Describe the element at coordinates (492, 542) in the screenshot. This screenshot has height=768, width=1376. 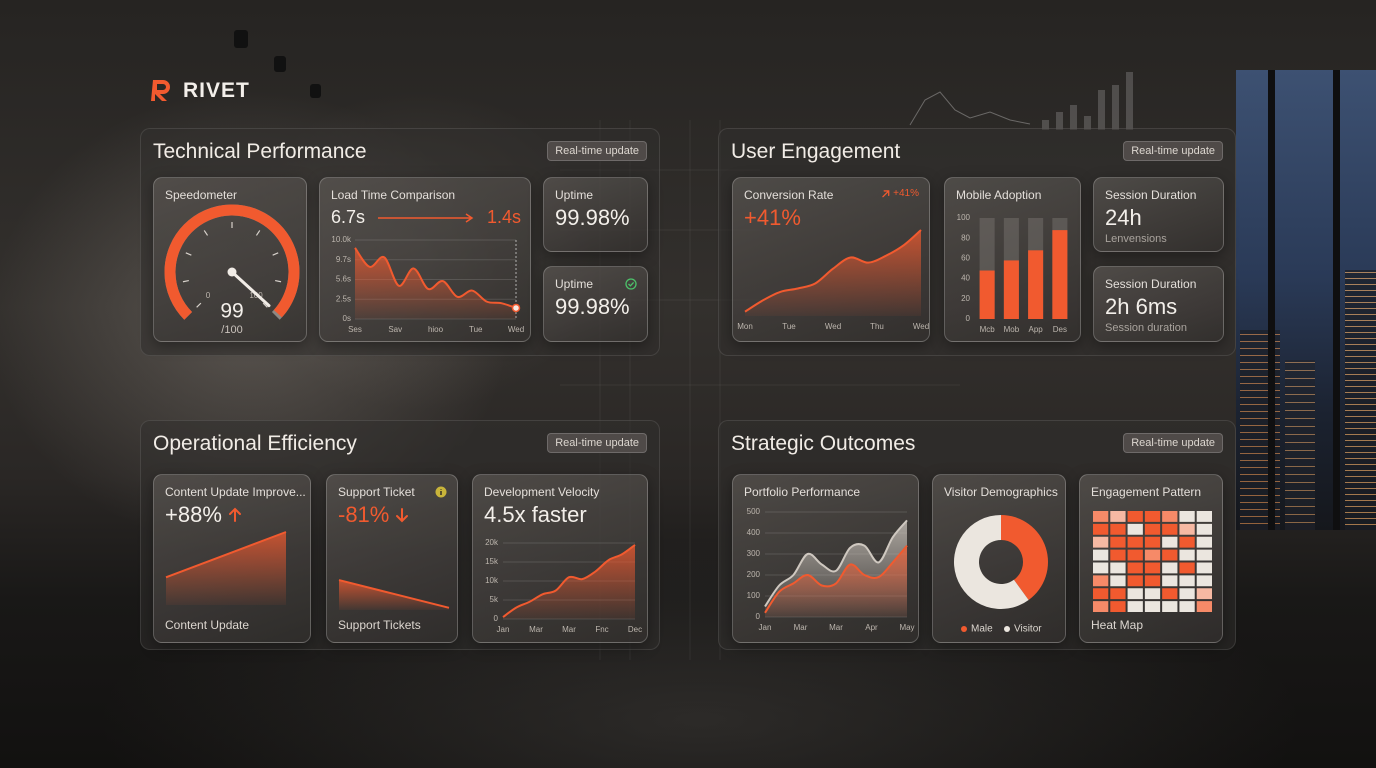
I see `y-tick-label: 20k` at that location.